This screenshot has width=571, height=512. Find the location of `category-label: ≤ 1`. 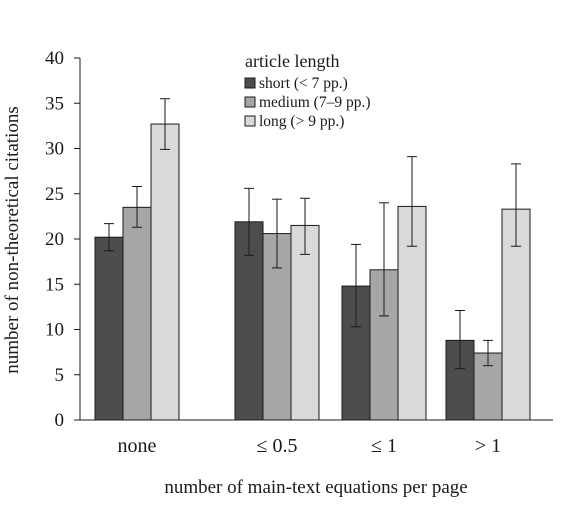

category-label: ≤ 1 is located at coordinates (384, 446).